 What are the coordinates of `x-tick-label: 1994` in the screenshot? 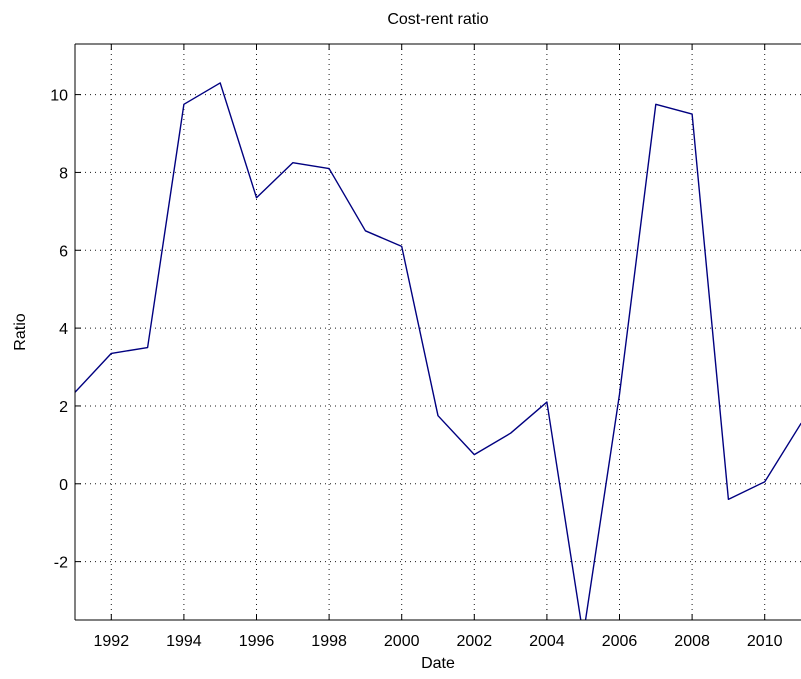 It's located at (184, 641).